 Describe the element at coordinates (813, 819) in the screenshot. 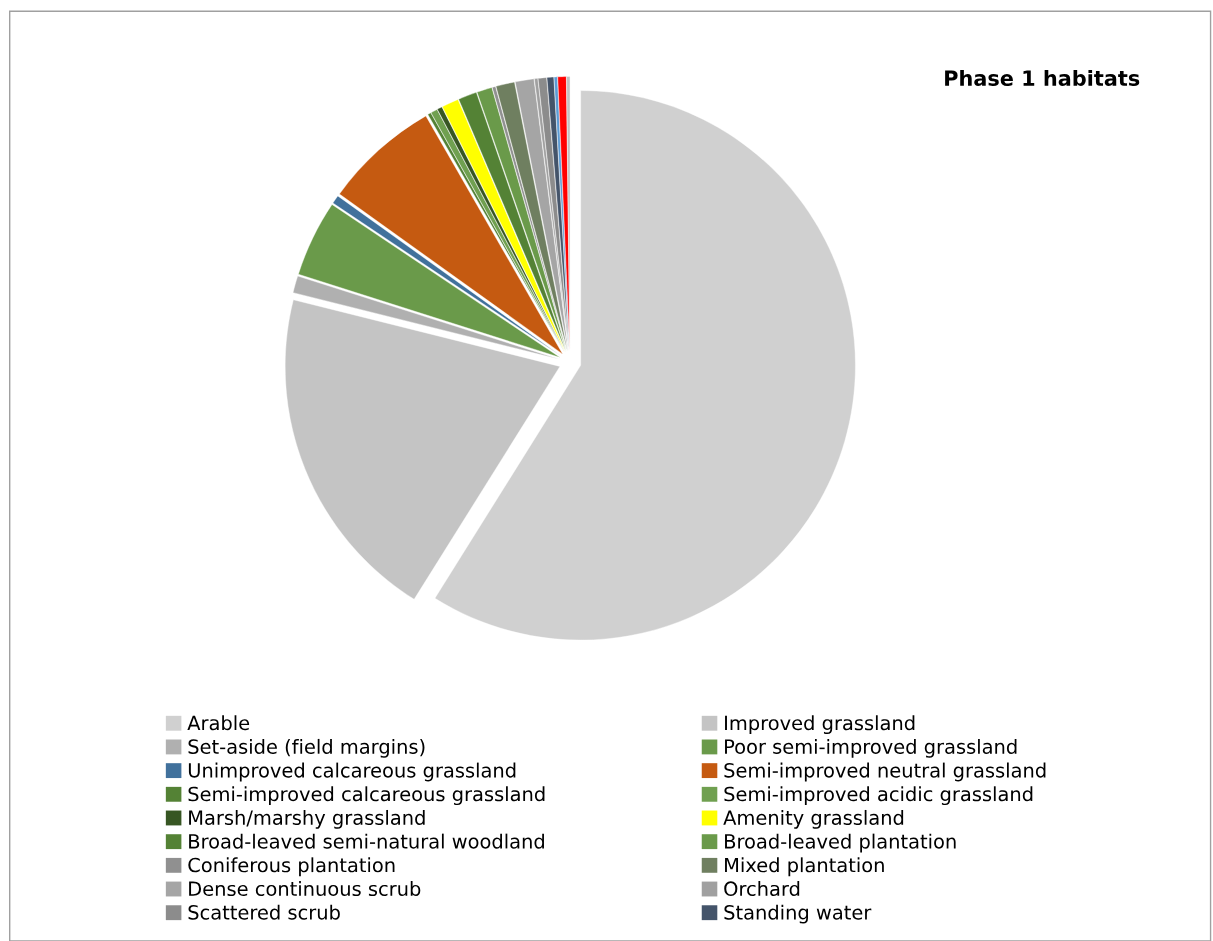

I see `legend-label: Amenity grassland` at that location.